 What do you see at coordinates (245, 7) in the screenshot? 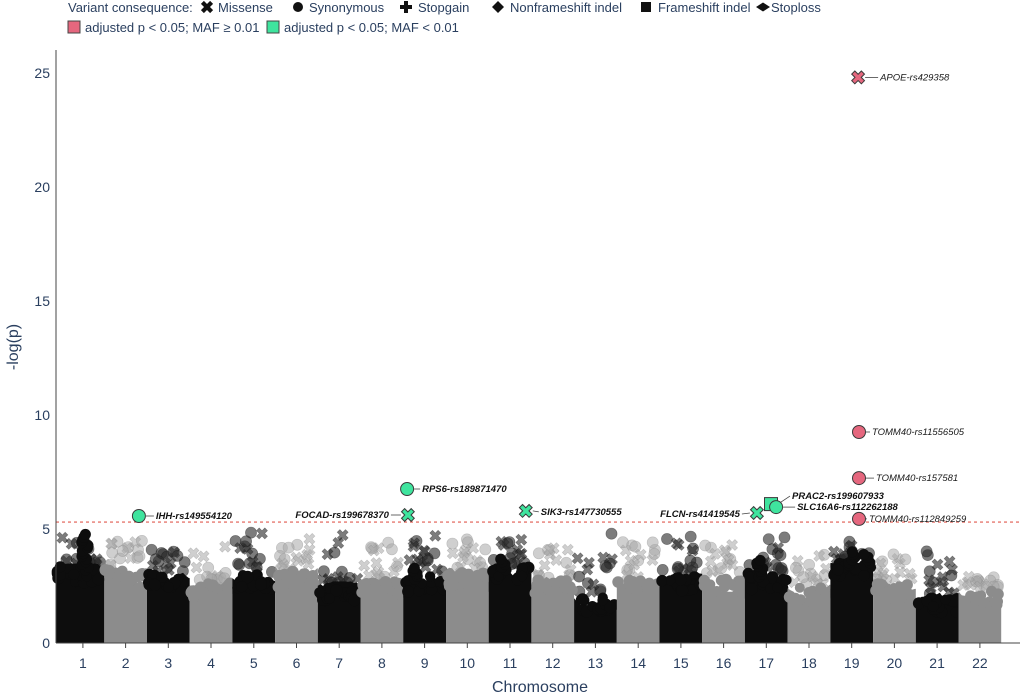
I see `legend-label-missense: Missense` at bounding box center [245, 7].